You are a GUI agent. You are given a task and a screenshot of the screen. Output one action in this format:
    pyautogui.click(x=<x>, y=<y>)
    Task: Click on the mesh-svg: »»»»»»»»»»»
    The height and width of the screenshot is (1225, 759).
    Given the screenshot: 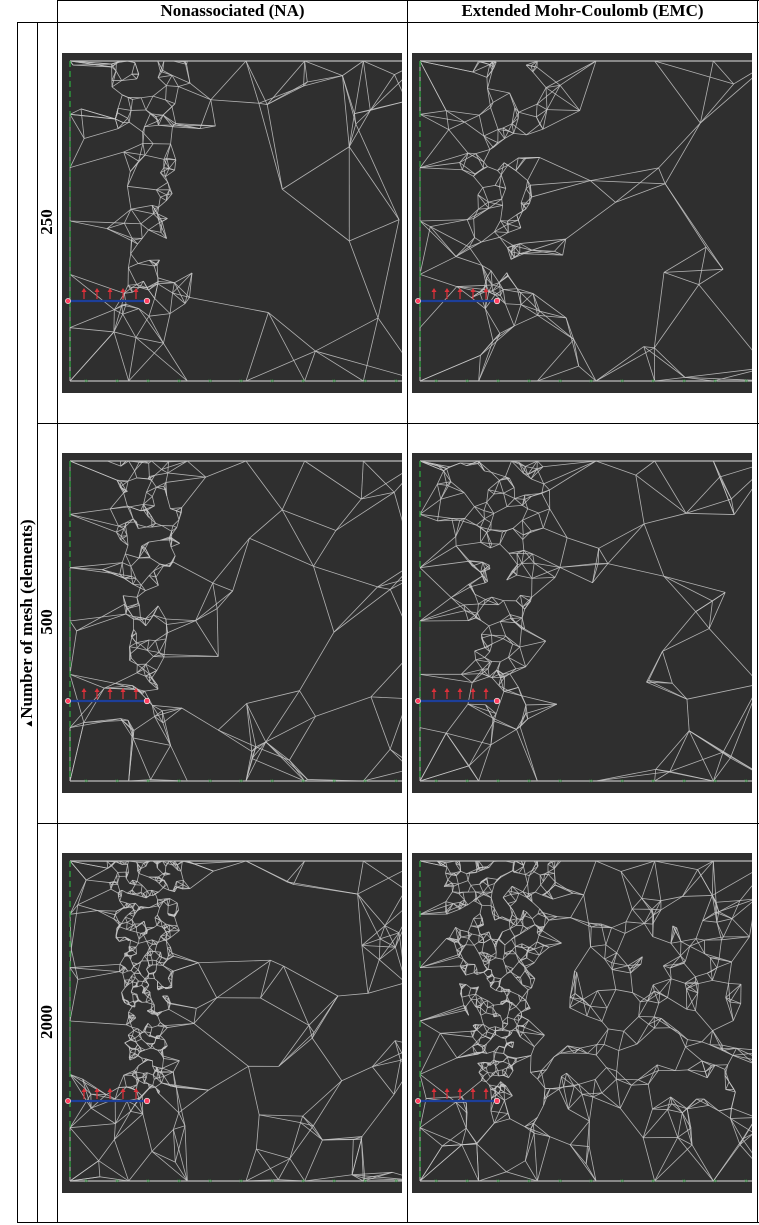 What is the action you would take?
    pyautogui.click(x=583, y=222)
    